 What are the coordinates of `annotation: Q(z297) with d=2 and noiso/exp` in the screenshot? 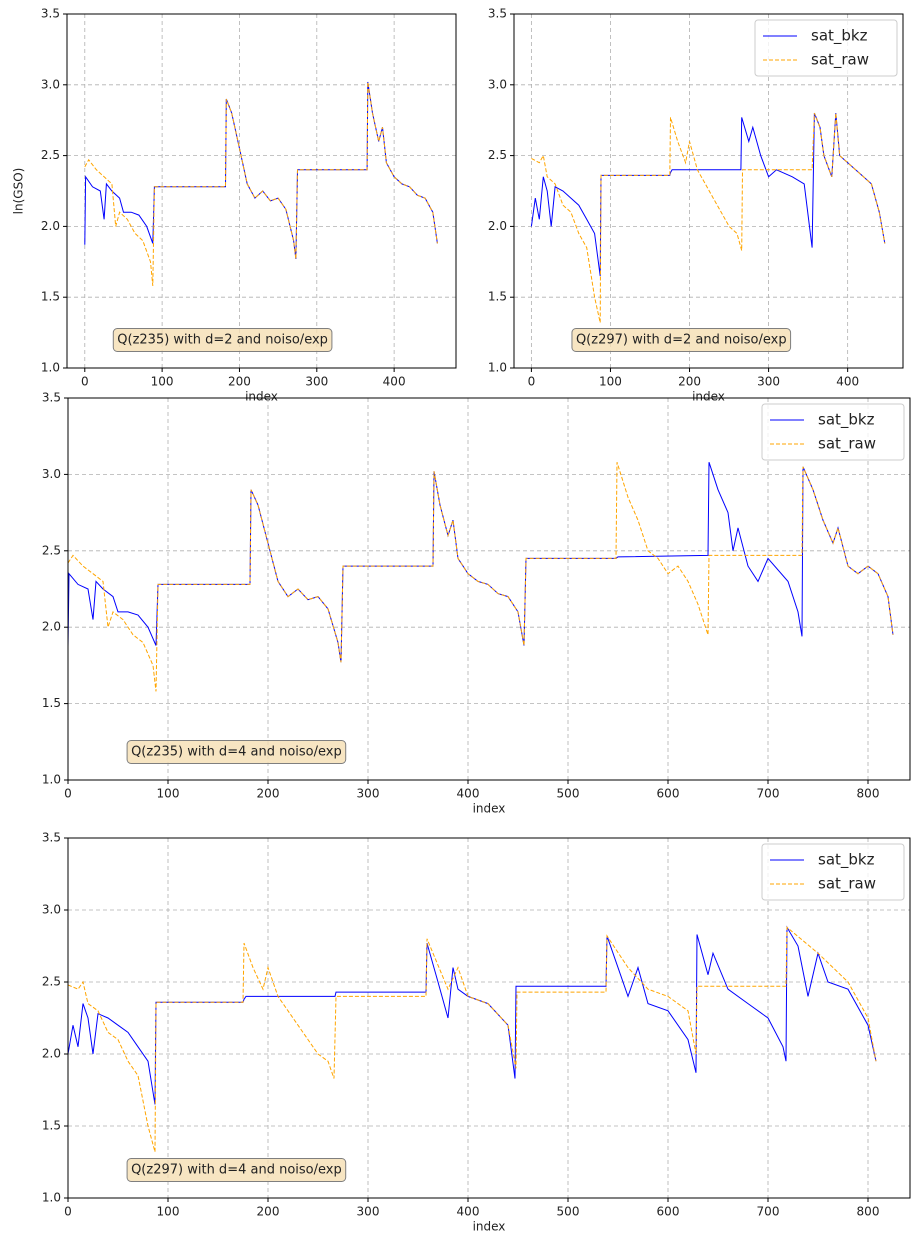 It's located at (681, 340).